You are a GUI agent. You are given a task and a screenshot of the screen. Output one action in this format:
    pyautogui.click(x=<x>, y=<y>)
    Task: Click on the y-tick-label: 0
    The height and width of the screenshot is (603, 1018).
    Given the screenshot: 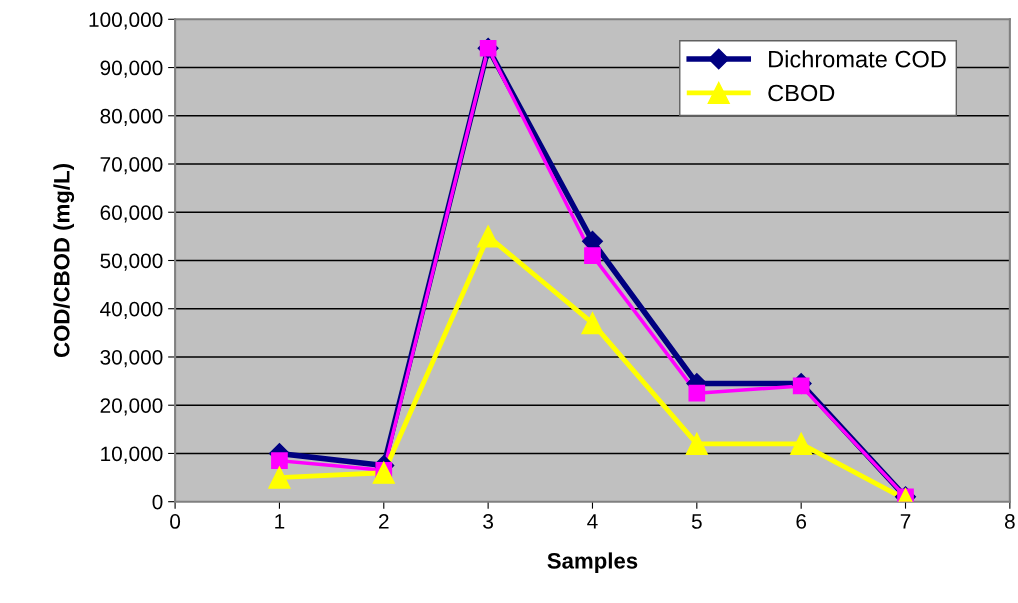 What is the action you would take?
    pyautogui.click(x=157, y=502)
    